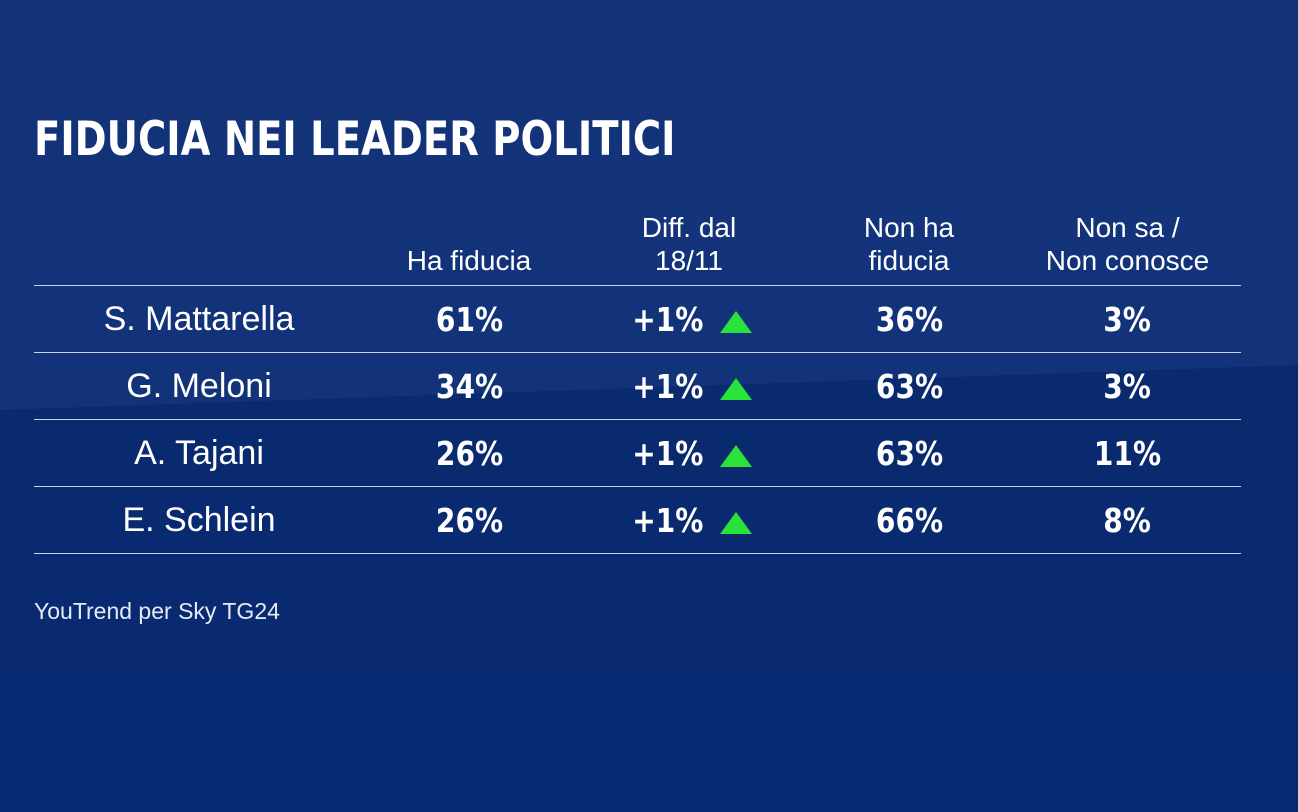 This screenshot has width=1298, height=812. What do you see at coordinates (199, 245) in the screenshot?
I see `header-name` at bounding box center [199, 245].